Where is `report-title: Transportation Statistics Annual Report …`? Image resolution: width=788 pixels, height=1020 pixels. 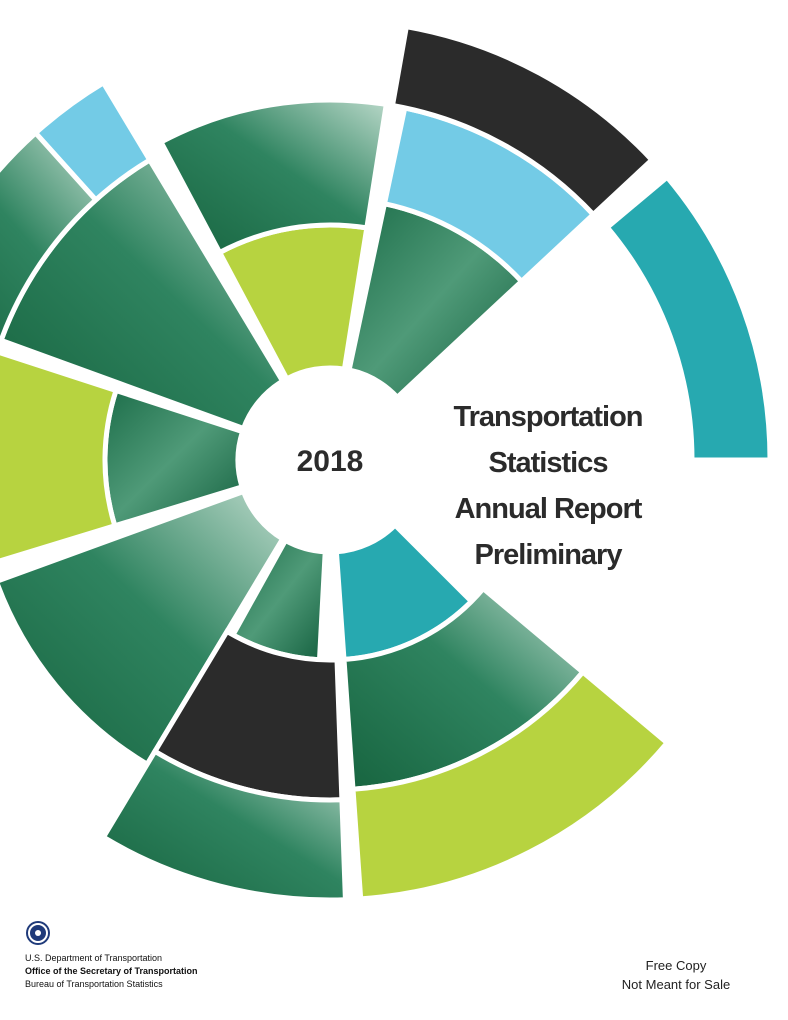
report-title: Transportation Statistics Annual Report … is located at coordinates (548, 486).